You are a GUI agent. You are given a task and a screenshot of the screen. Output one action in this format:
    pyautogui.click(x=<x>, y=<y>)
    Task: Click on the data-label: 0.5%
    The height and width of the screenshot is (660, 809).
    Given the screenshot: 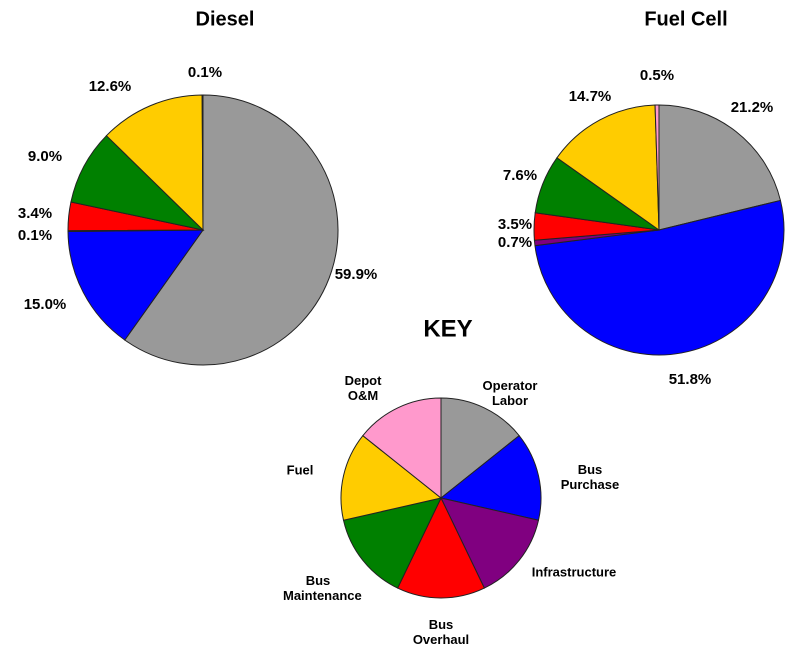 What is the action you would take?
    pyautogui.click(x=657, y=75)
    